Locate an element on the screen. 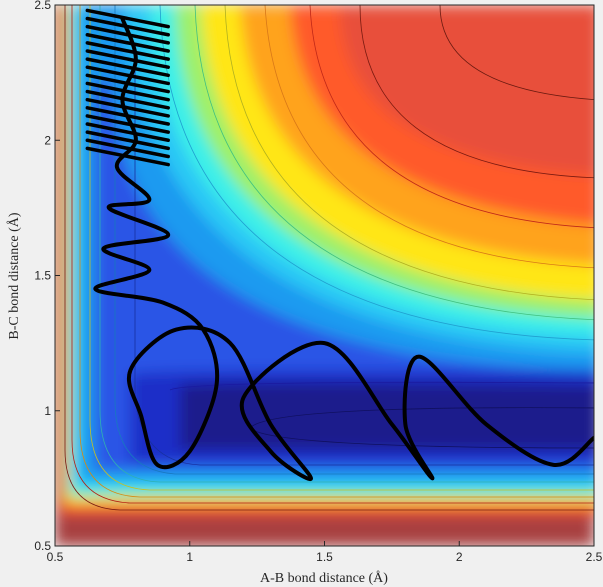  trajectory-oscillation-cluster is located at coordinates (127, 87).